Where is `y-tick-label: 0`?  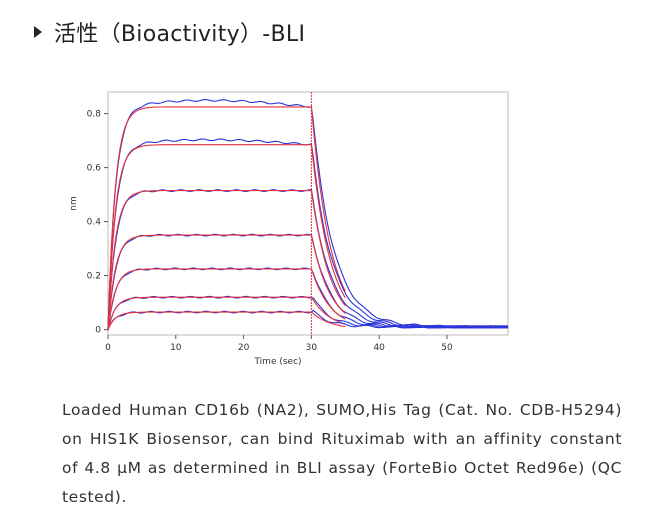 y-tick-label: 0 is located at coordinates (98, 331).